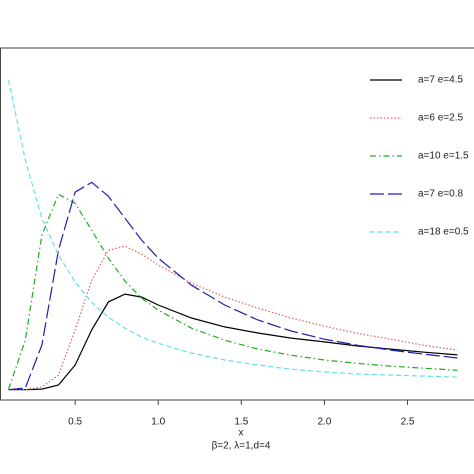  Describe the element at coordinates (324, 422) in the screenshot. I see `x-tick-label: 2.0` at that location.